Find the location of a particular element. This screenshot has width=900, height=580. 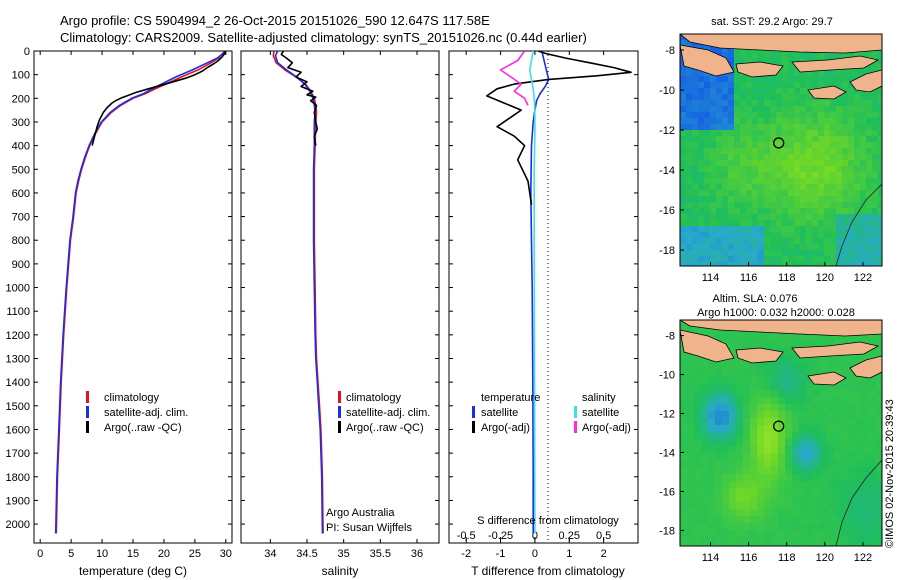

coast-australia is located at coordinates (858, 224).